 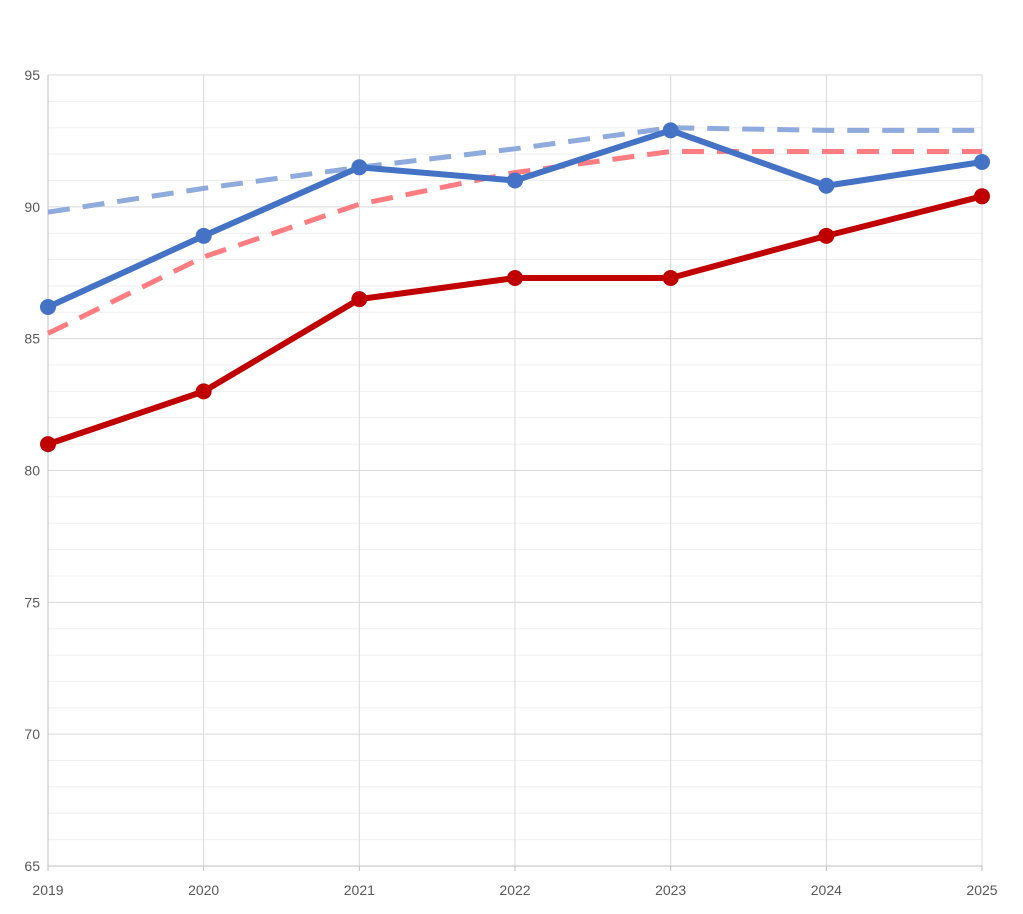 What do you see at coordinates (826, 890) in the screenshot?
I see `x-tick-label: 2024` at bounding box center [826, 890].